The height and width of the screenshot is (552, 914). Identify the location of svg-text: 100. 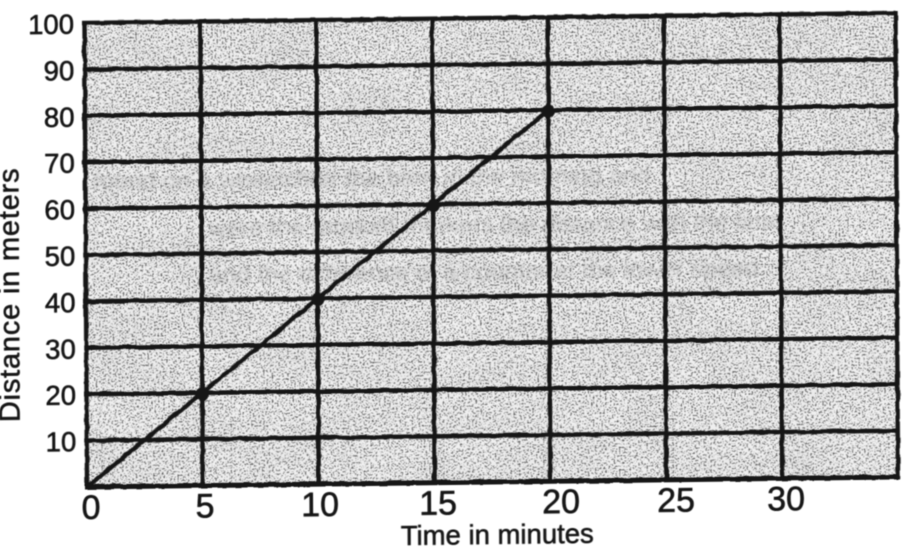
(51, 25).